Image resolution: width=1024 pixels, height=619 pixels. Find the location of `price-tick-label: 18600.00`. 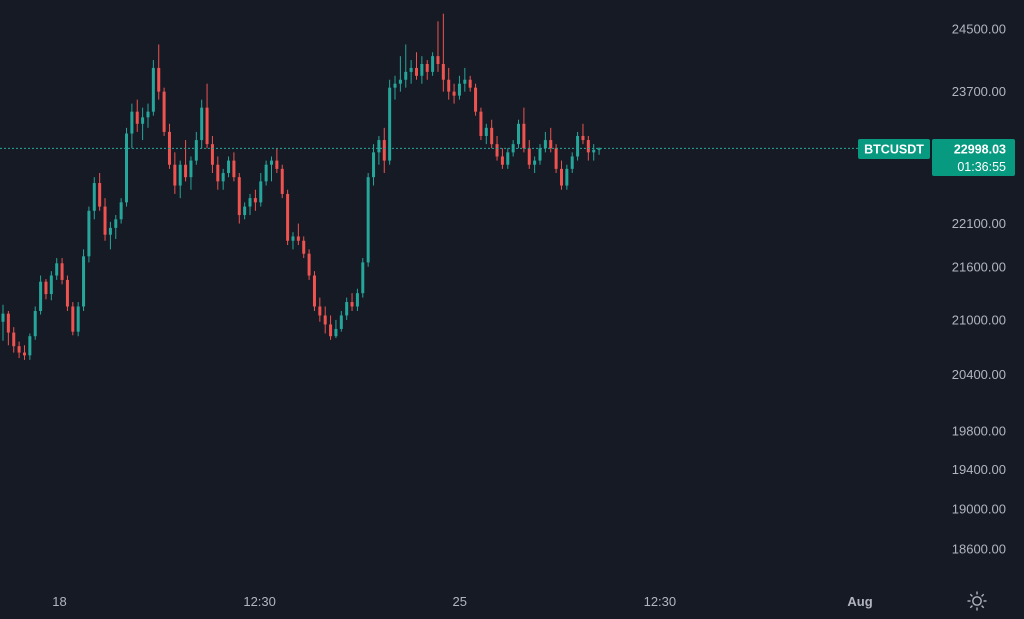

price-tick-label: 18600.00 is located at coordinates (979, 549).